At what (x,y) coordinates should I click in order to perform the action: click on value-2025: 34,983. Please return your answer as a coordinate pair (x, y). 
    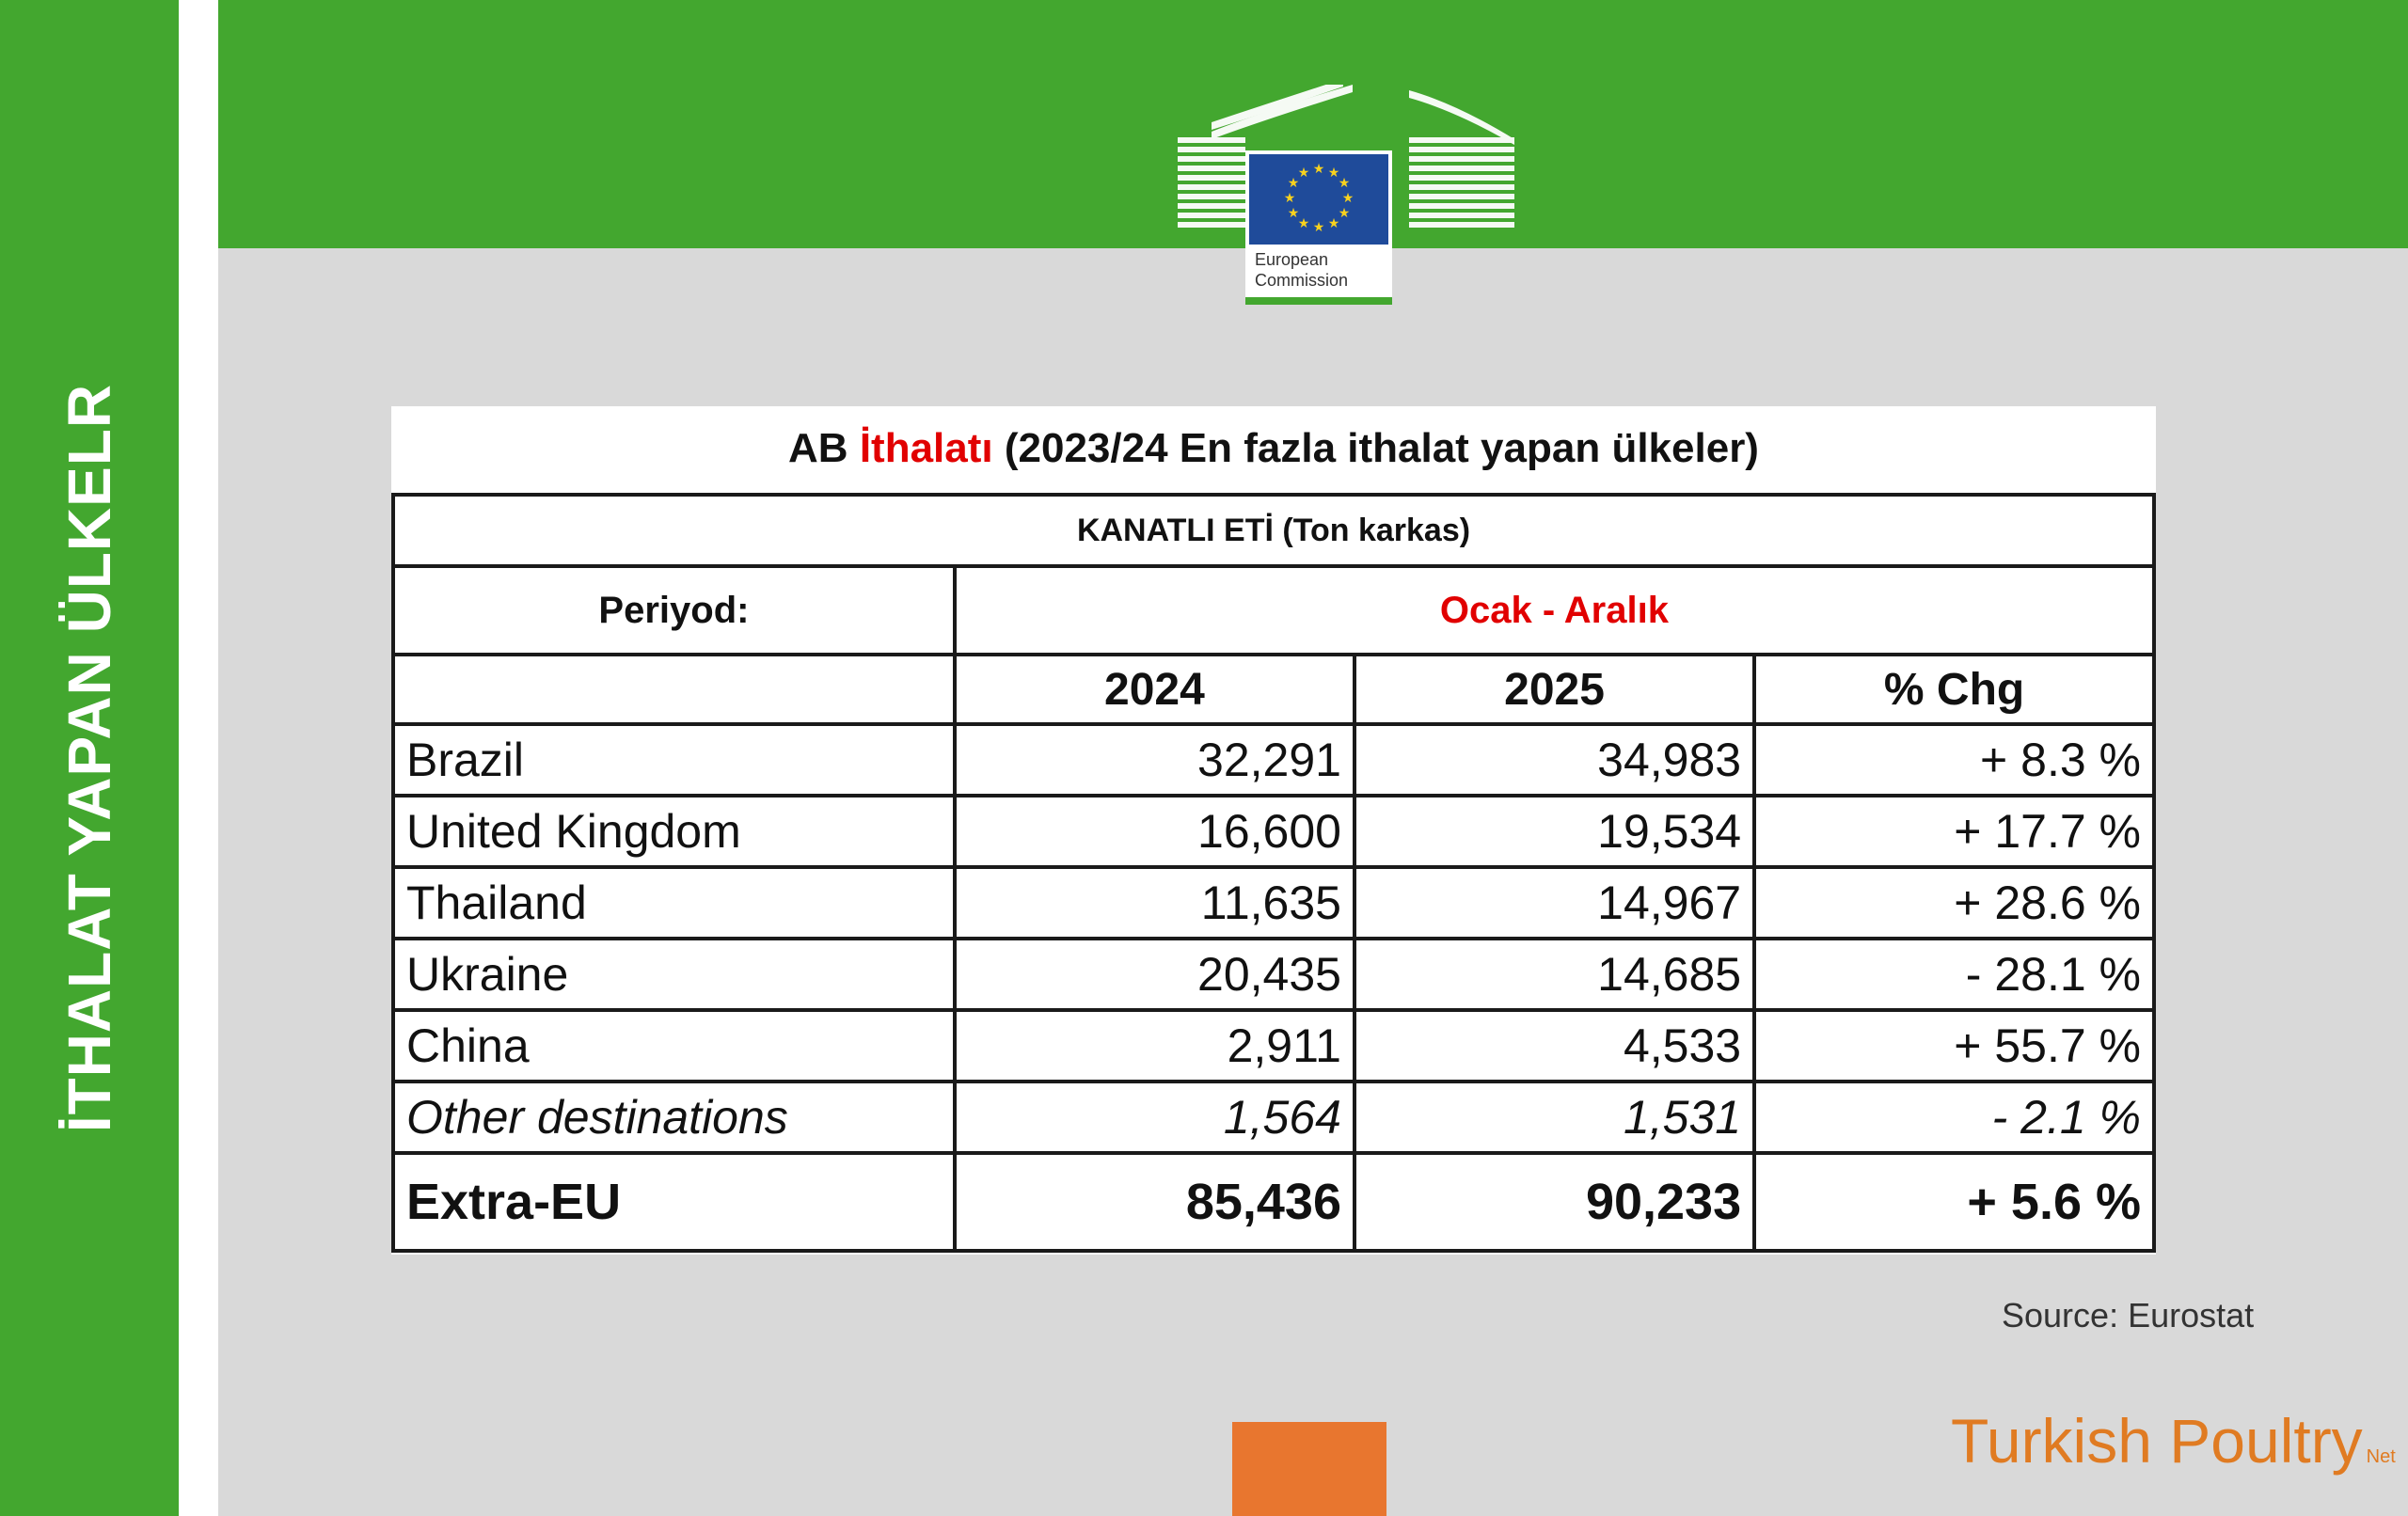
    Looking at the image, I should click on (1555, 759).